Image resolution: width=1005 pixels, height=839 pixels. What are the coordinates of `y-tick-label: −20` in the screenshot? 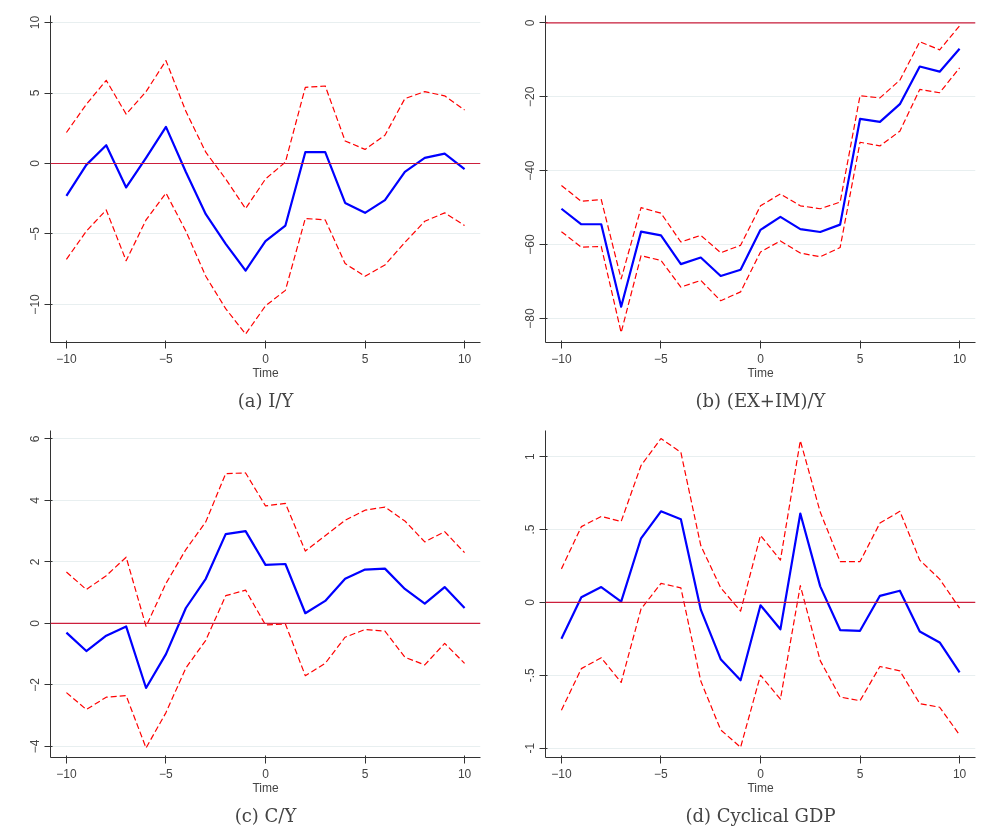 It's located at (530, 96).